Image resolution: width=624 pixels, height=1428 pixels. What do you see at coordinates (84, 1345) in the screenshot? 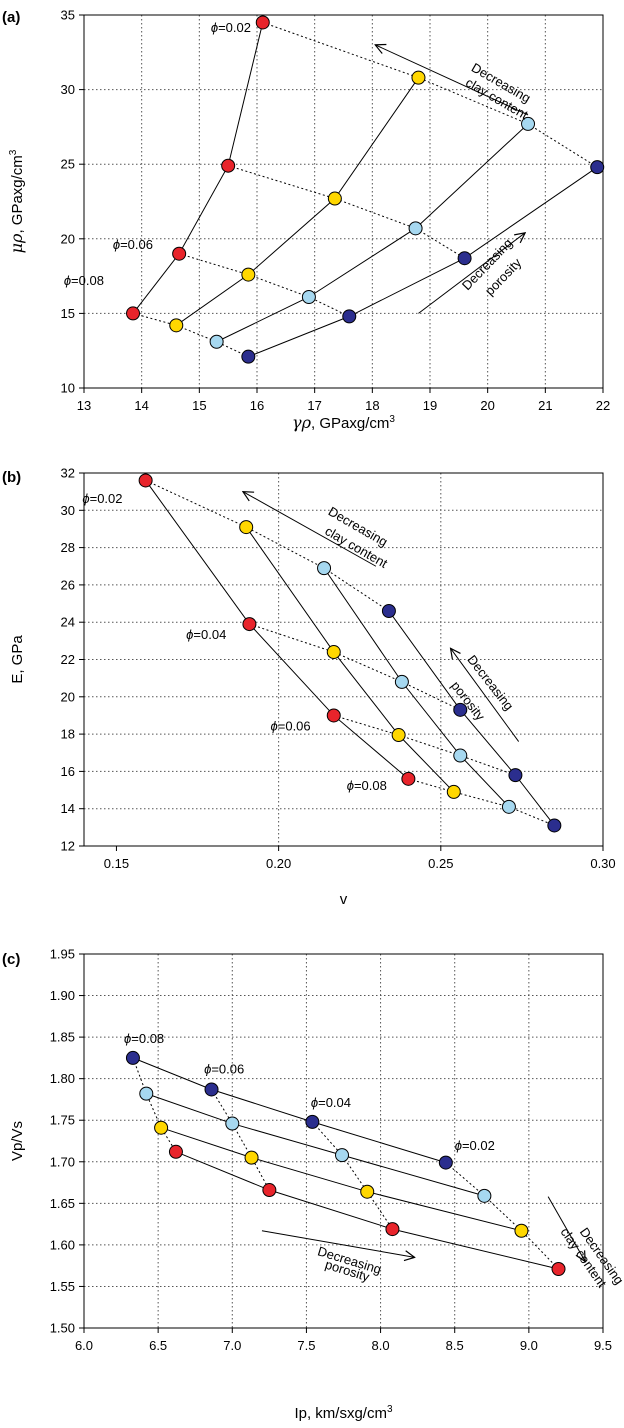
I see `x-tick-label: 6.0` at bounding box center [84, 1345].